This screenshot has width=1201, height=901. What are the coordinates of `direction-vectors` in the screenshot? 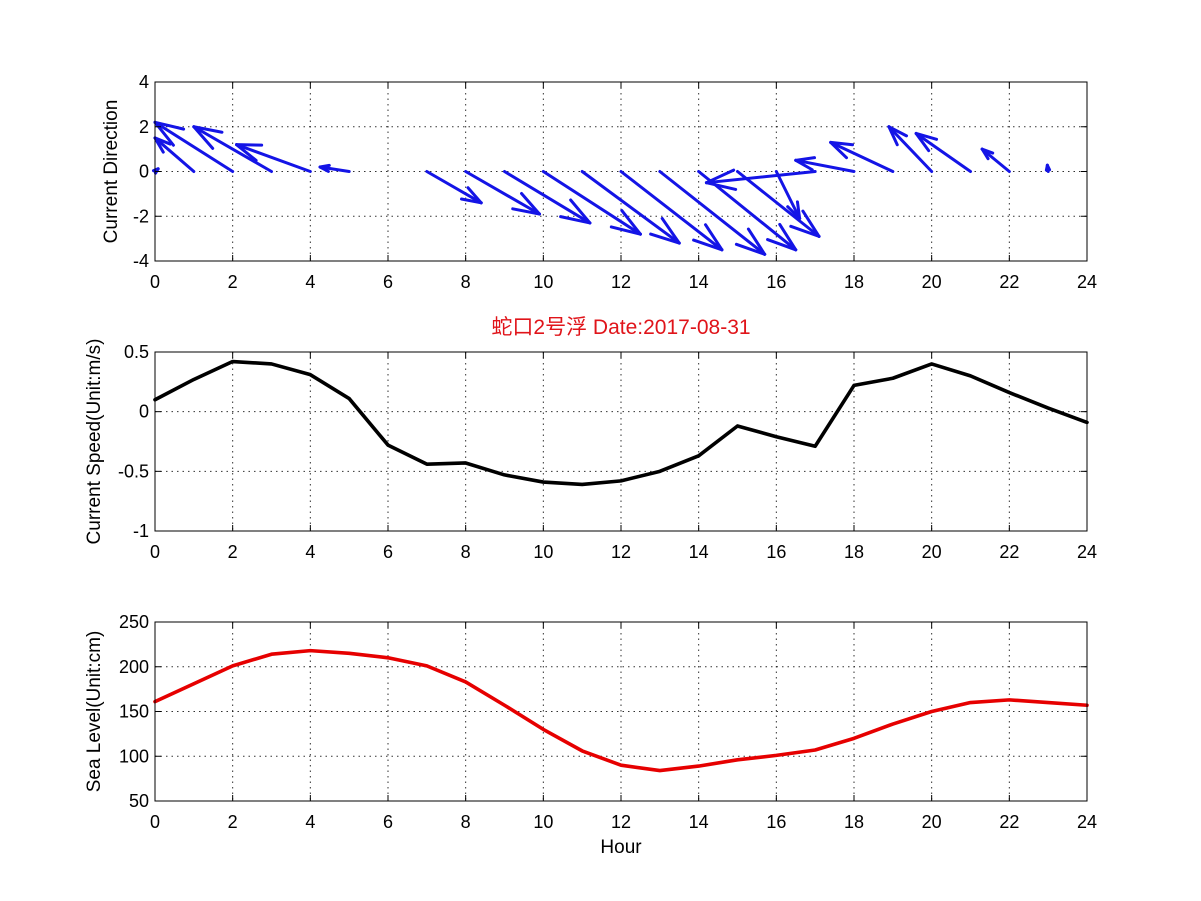 It's located at (601, 188).